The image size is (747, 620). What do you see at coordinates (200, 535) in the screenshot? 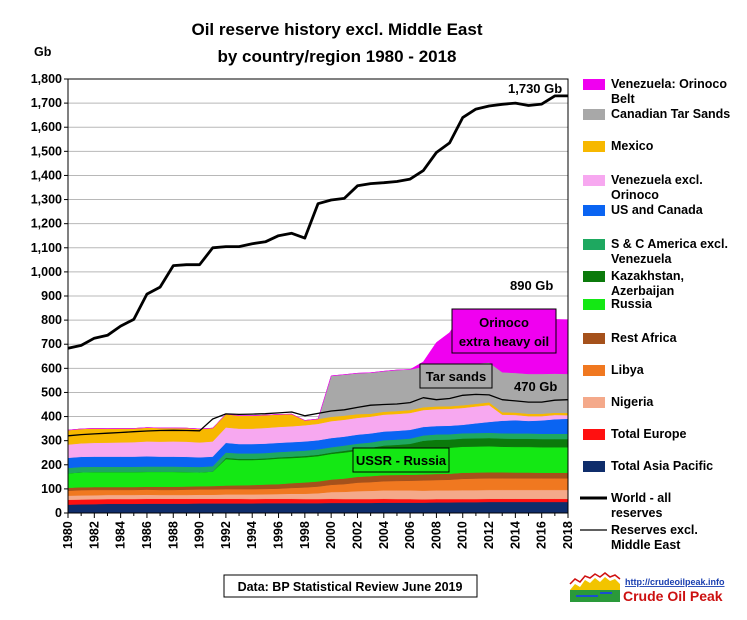
I see `x-tick-label: 1990` at bounding box center [200, 535].